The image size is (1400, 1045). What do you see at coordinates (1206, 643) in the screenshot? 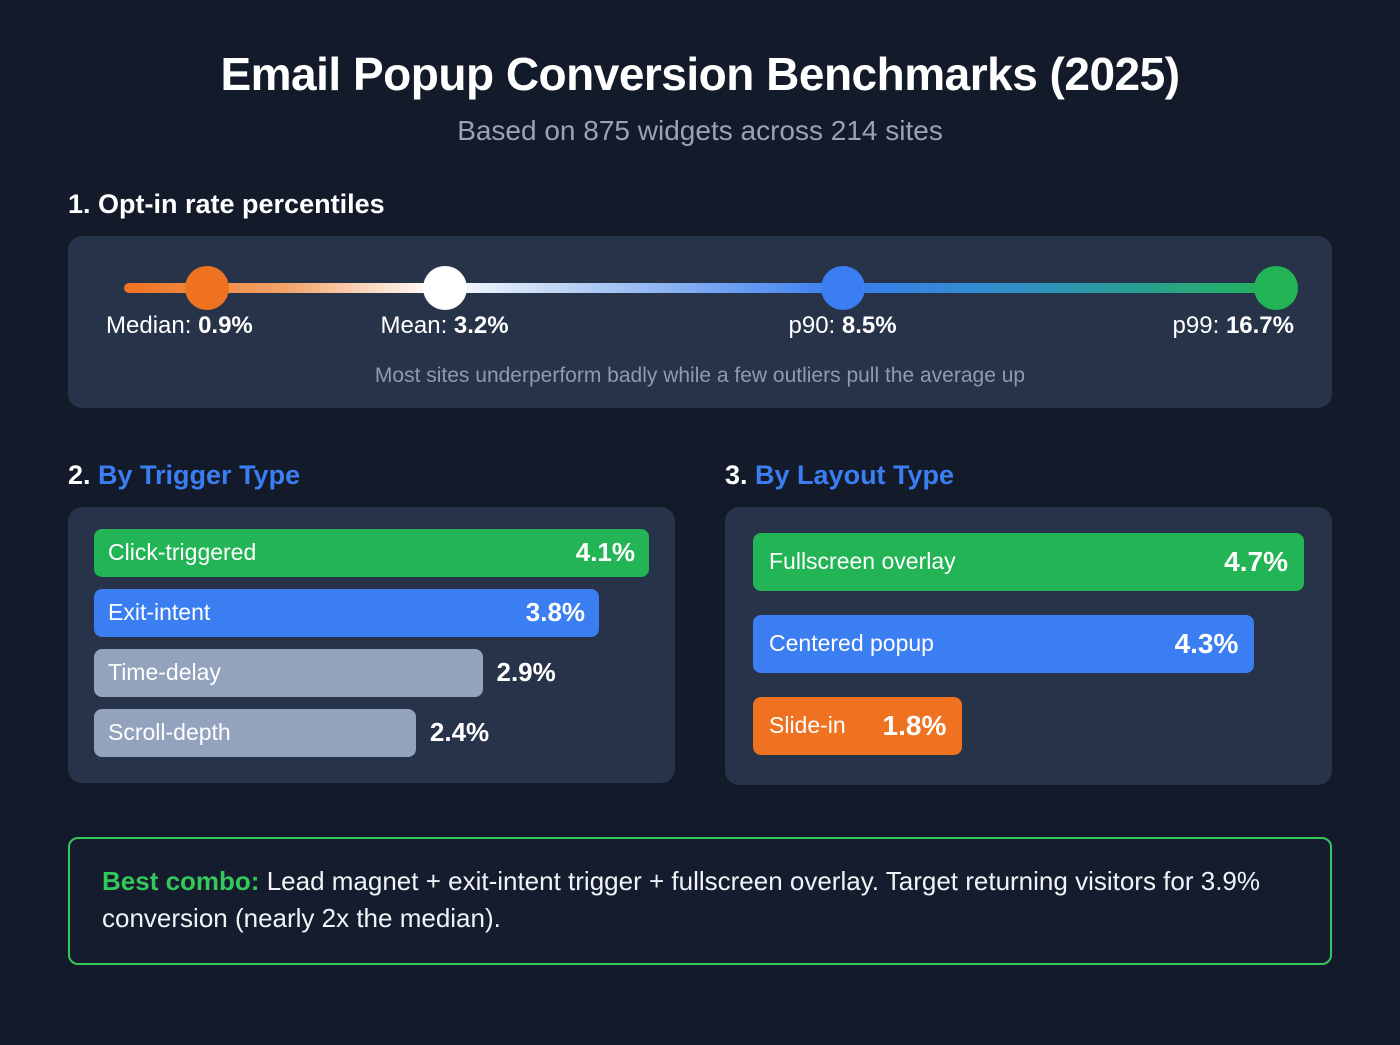
I see `bar-value: 4.3%` at bounding box center [1206, 643].